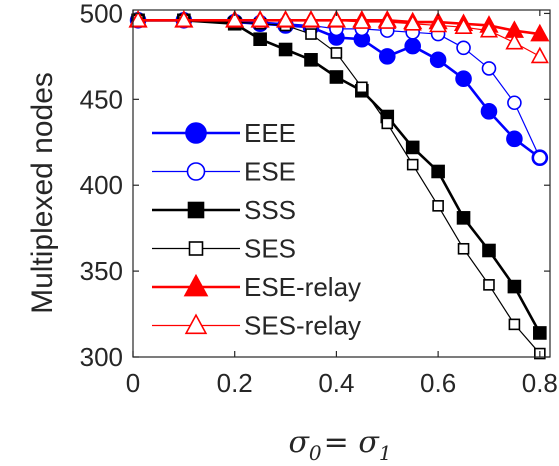 This screenshot has height=466, width=559. Describe the element at coordinates (224, 210) in the screenshot. I see `legend-item-sss: SSS` at that location.